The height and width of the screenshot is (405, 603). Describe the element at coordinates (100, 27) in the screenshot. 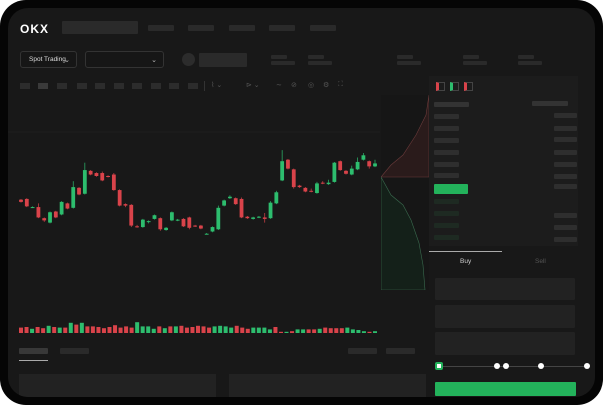

I see `search-placeholder` at that location.